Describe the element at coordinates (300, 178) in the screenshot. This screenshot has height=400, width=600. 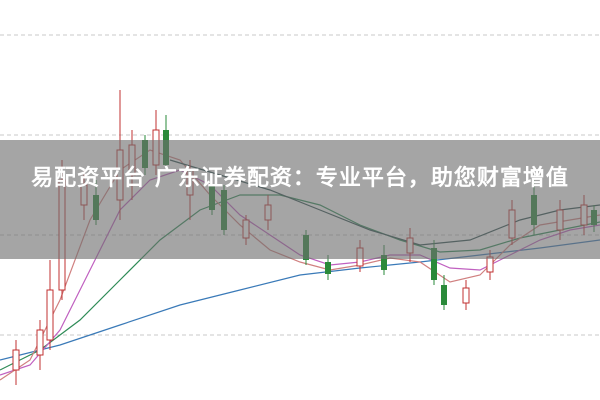
I see `banner-title: 易配资平台 广东证券配资：专业平台，助您财富增值` at that location.